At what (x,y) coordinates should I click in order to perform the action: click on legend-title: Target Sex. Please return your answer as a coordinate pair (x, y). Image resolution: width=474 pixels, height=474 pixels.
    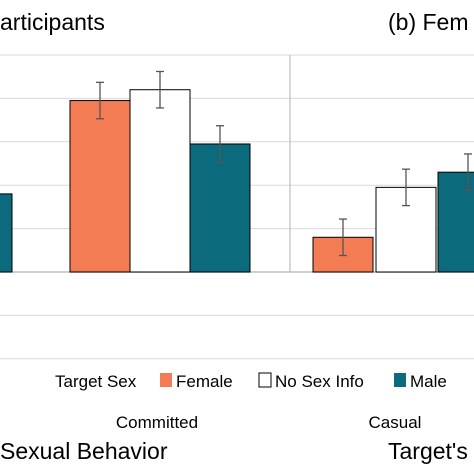
    Looking at the image, I should click on (96, 381).